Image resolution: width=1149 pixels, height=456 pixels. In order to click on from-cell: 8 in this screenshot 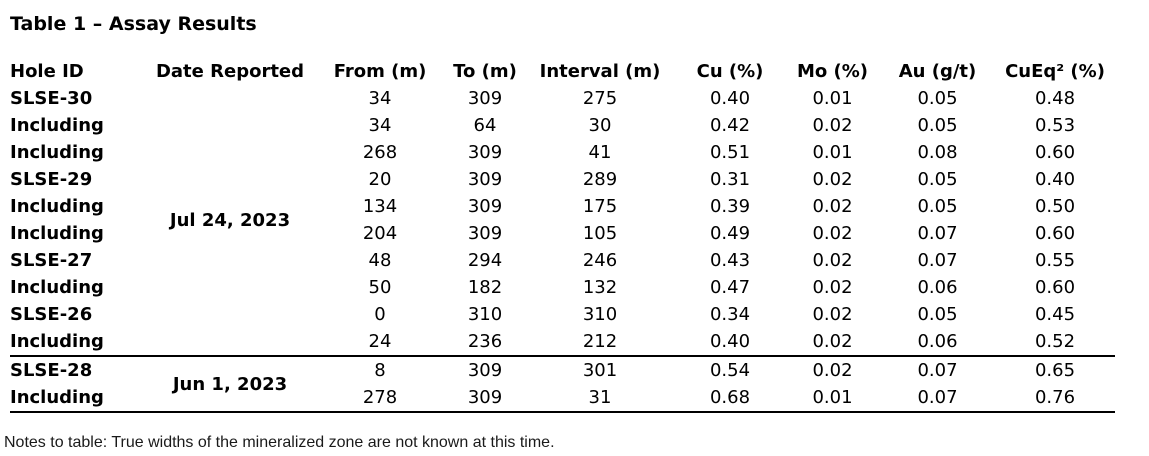, I will do `click(380, 370)`.